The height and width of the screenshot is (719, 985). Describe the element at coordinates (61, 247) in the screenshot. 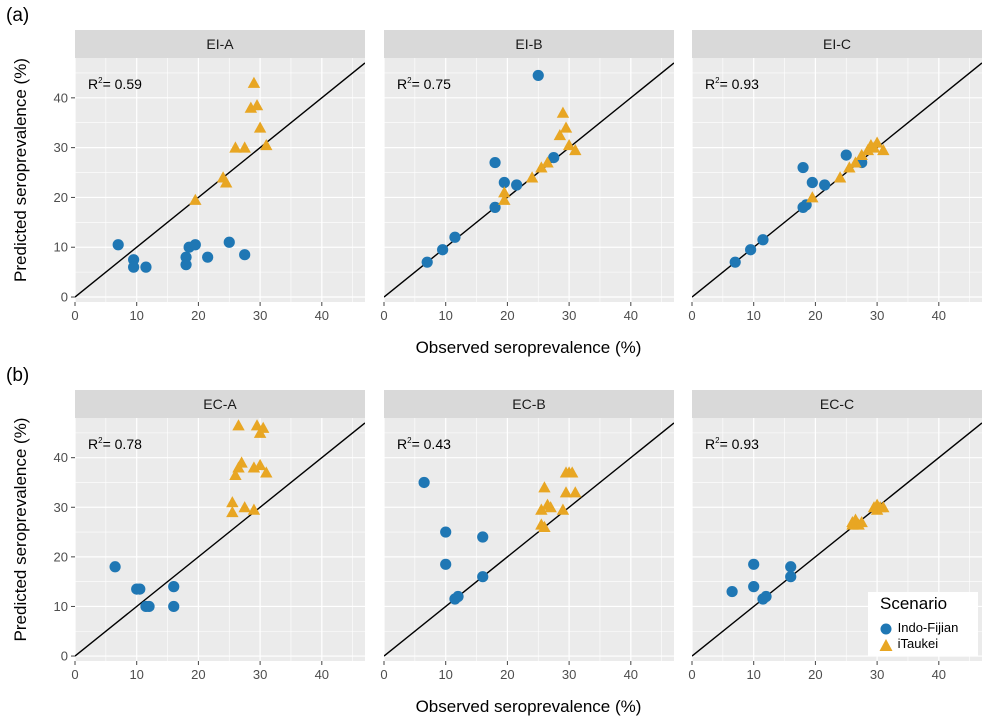

I see `y-tick-label: 10` at that location.